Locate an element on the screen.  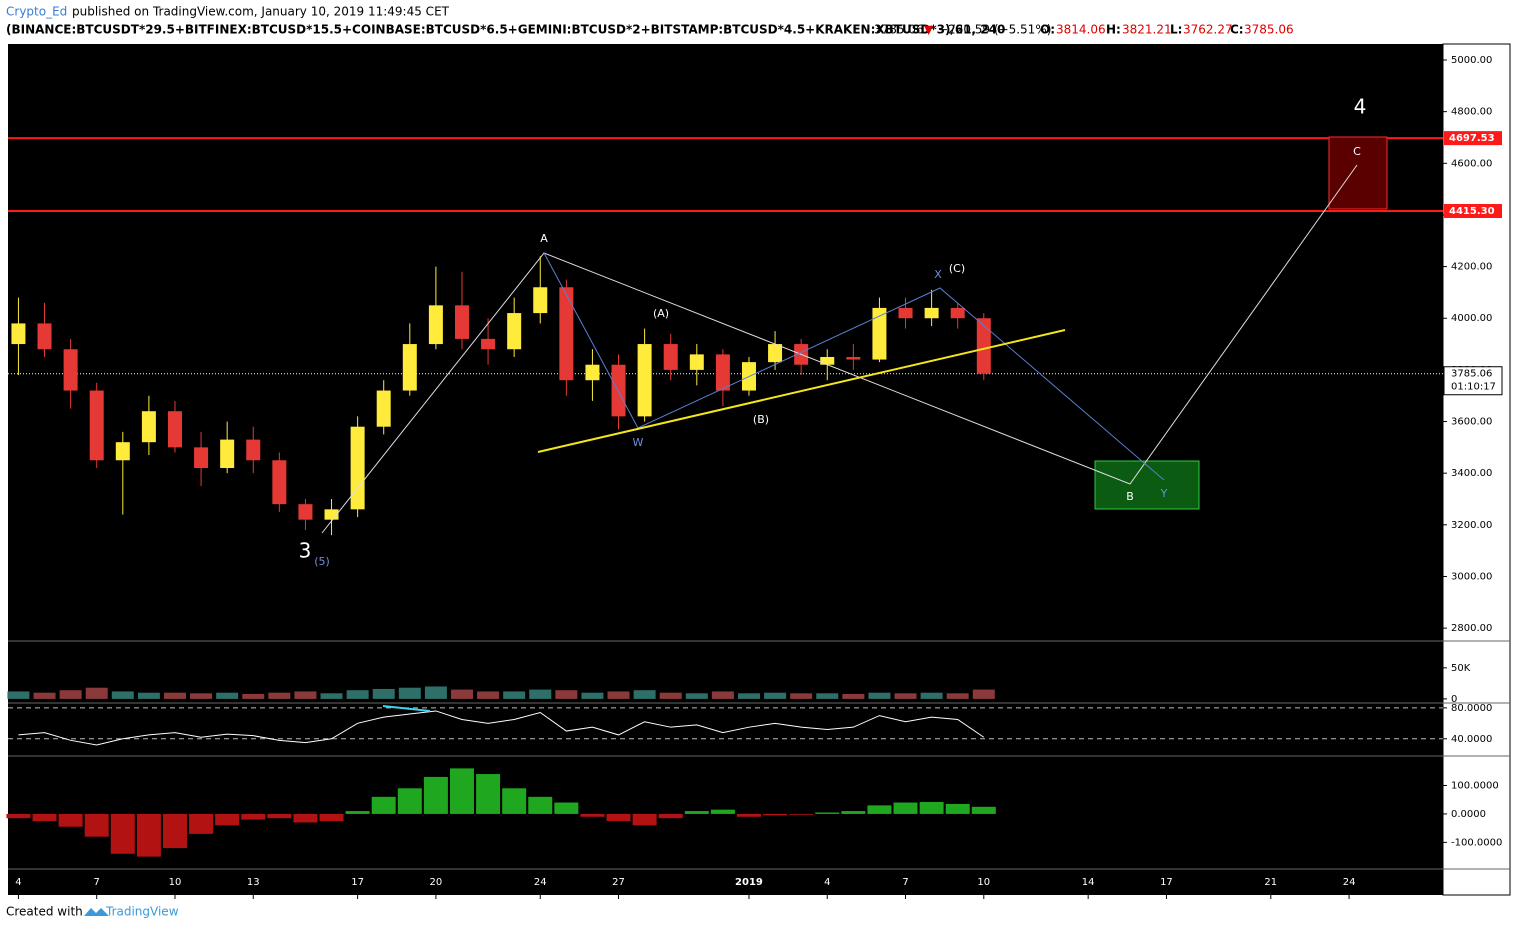
wave-label: (B) is located at coordinates (761, 419).